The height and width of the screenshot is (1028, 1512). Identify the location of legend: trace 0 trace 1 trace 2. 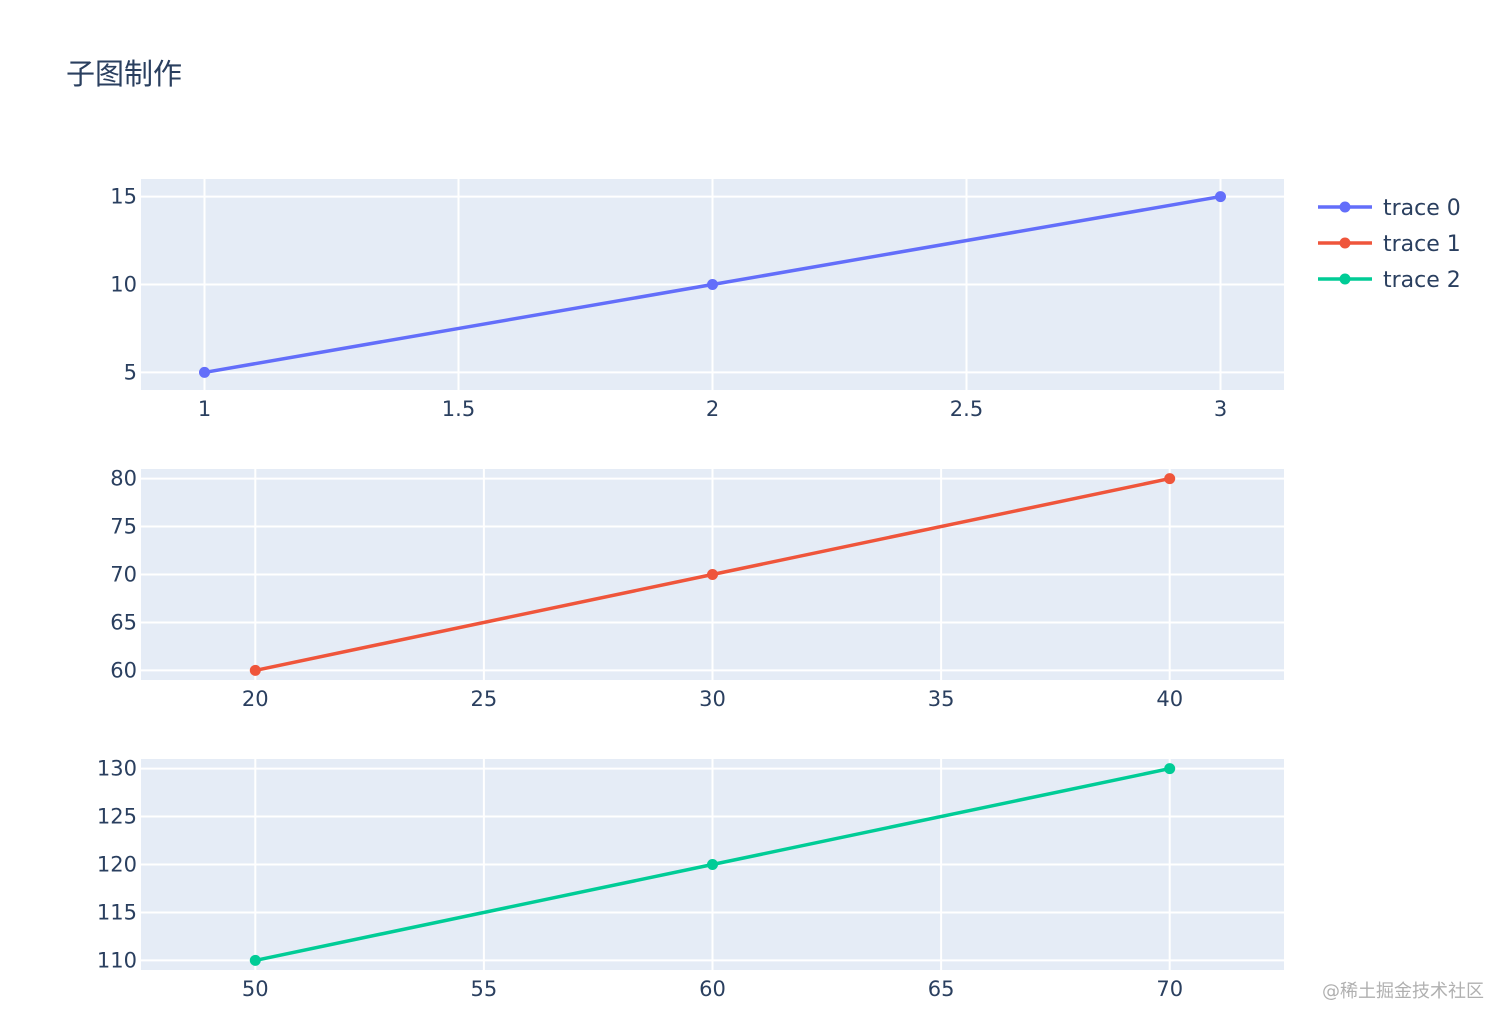
(1389, 244).